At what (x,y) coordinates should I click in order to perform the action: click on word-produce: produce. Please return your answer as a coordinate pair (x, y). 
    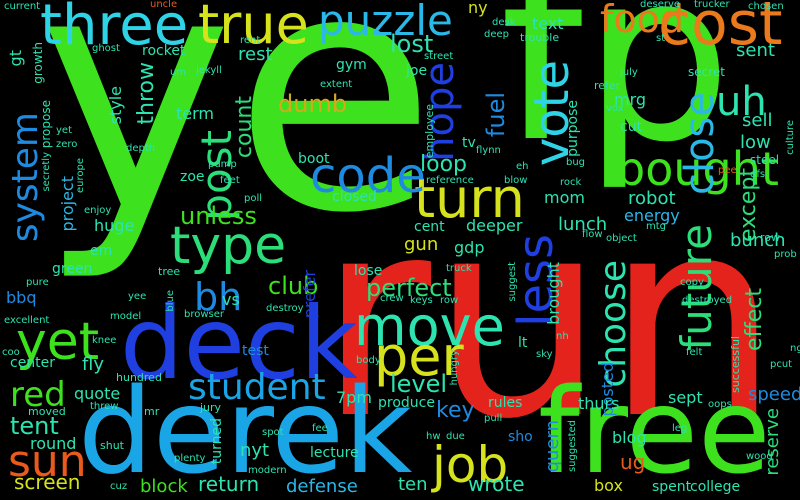
    Looking at the image, I should click on (406, 403).